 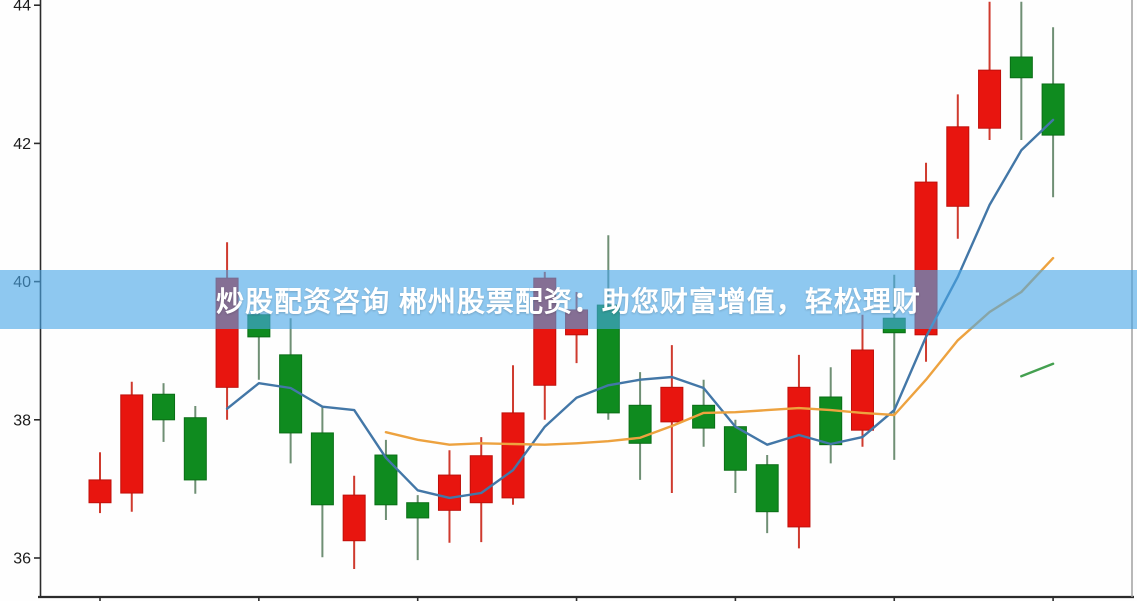 What do you see at coordinates (576, 599) in the screenshot?
I see `x-axis-ticks` at bounding box center [576, 599].